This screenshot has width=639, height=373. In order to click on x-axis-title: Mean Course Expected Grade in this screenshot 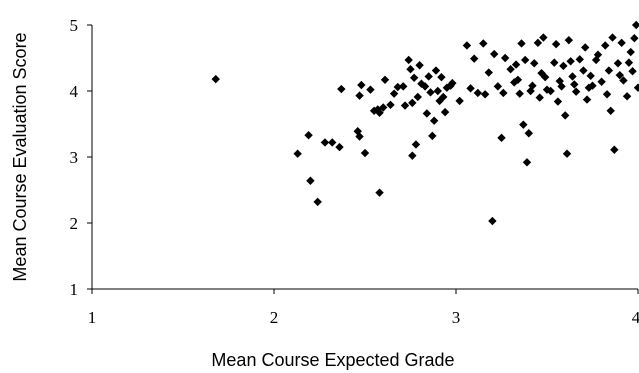, I will do `click(332, 360)`.